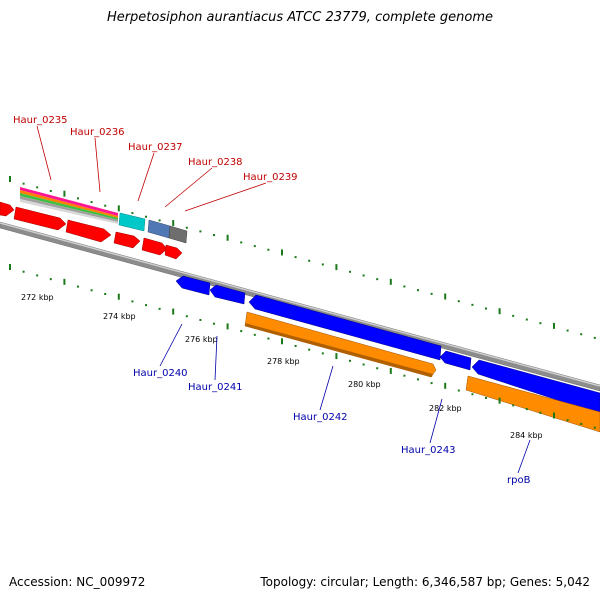 The height and width of the screenshot is (600, 600). I want to click on gene-label: Haur_0240, so click(160, 373).